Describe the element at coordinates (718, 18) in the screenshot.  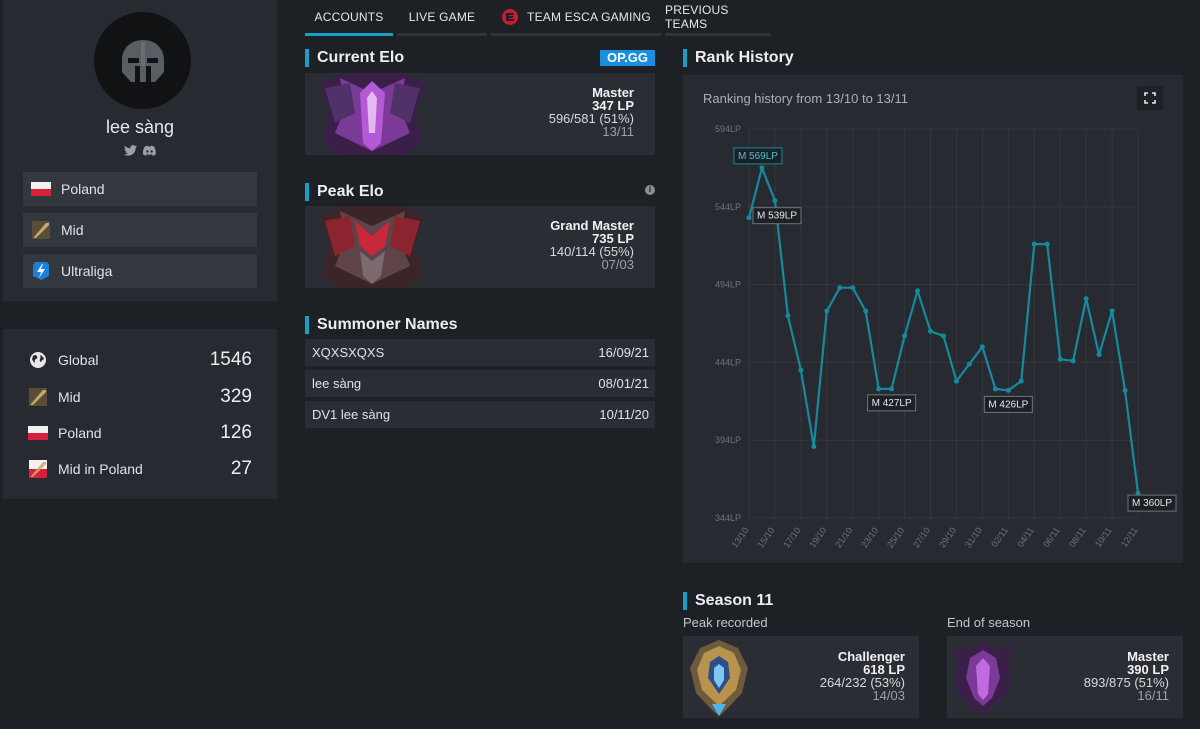
I see `tab-previous-teams: PREVIOUS TEAMS` at that location.